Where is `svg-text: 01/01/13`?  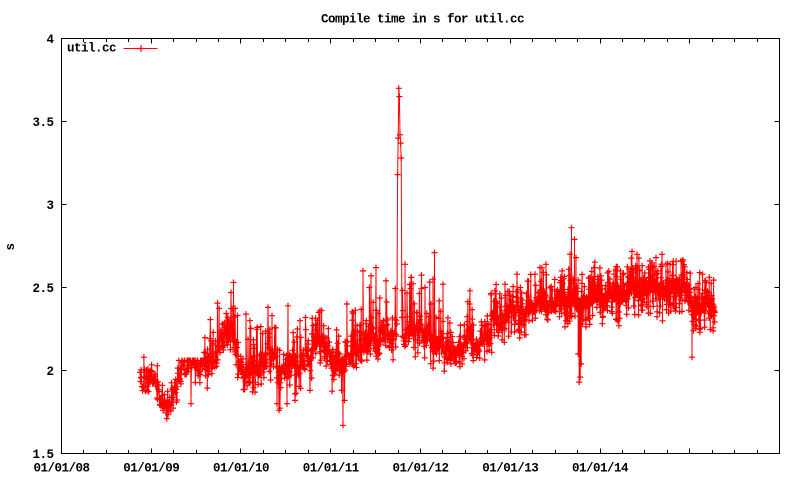 svg-text: 01/01/13 is located at coordinates (510, 469).